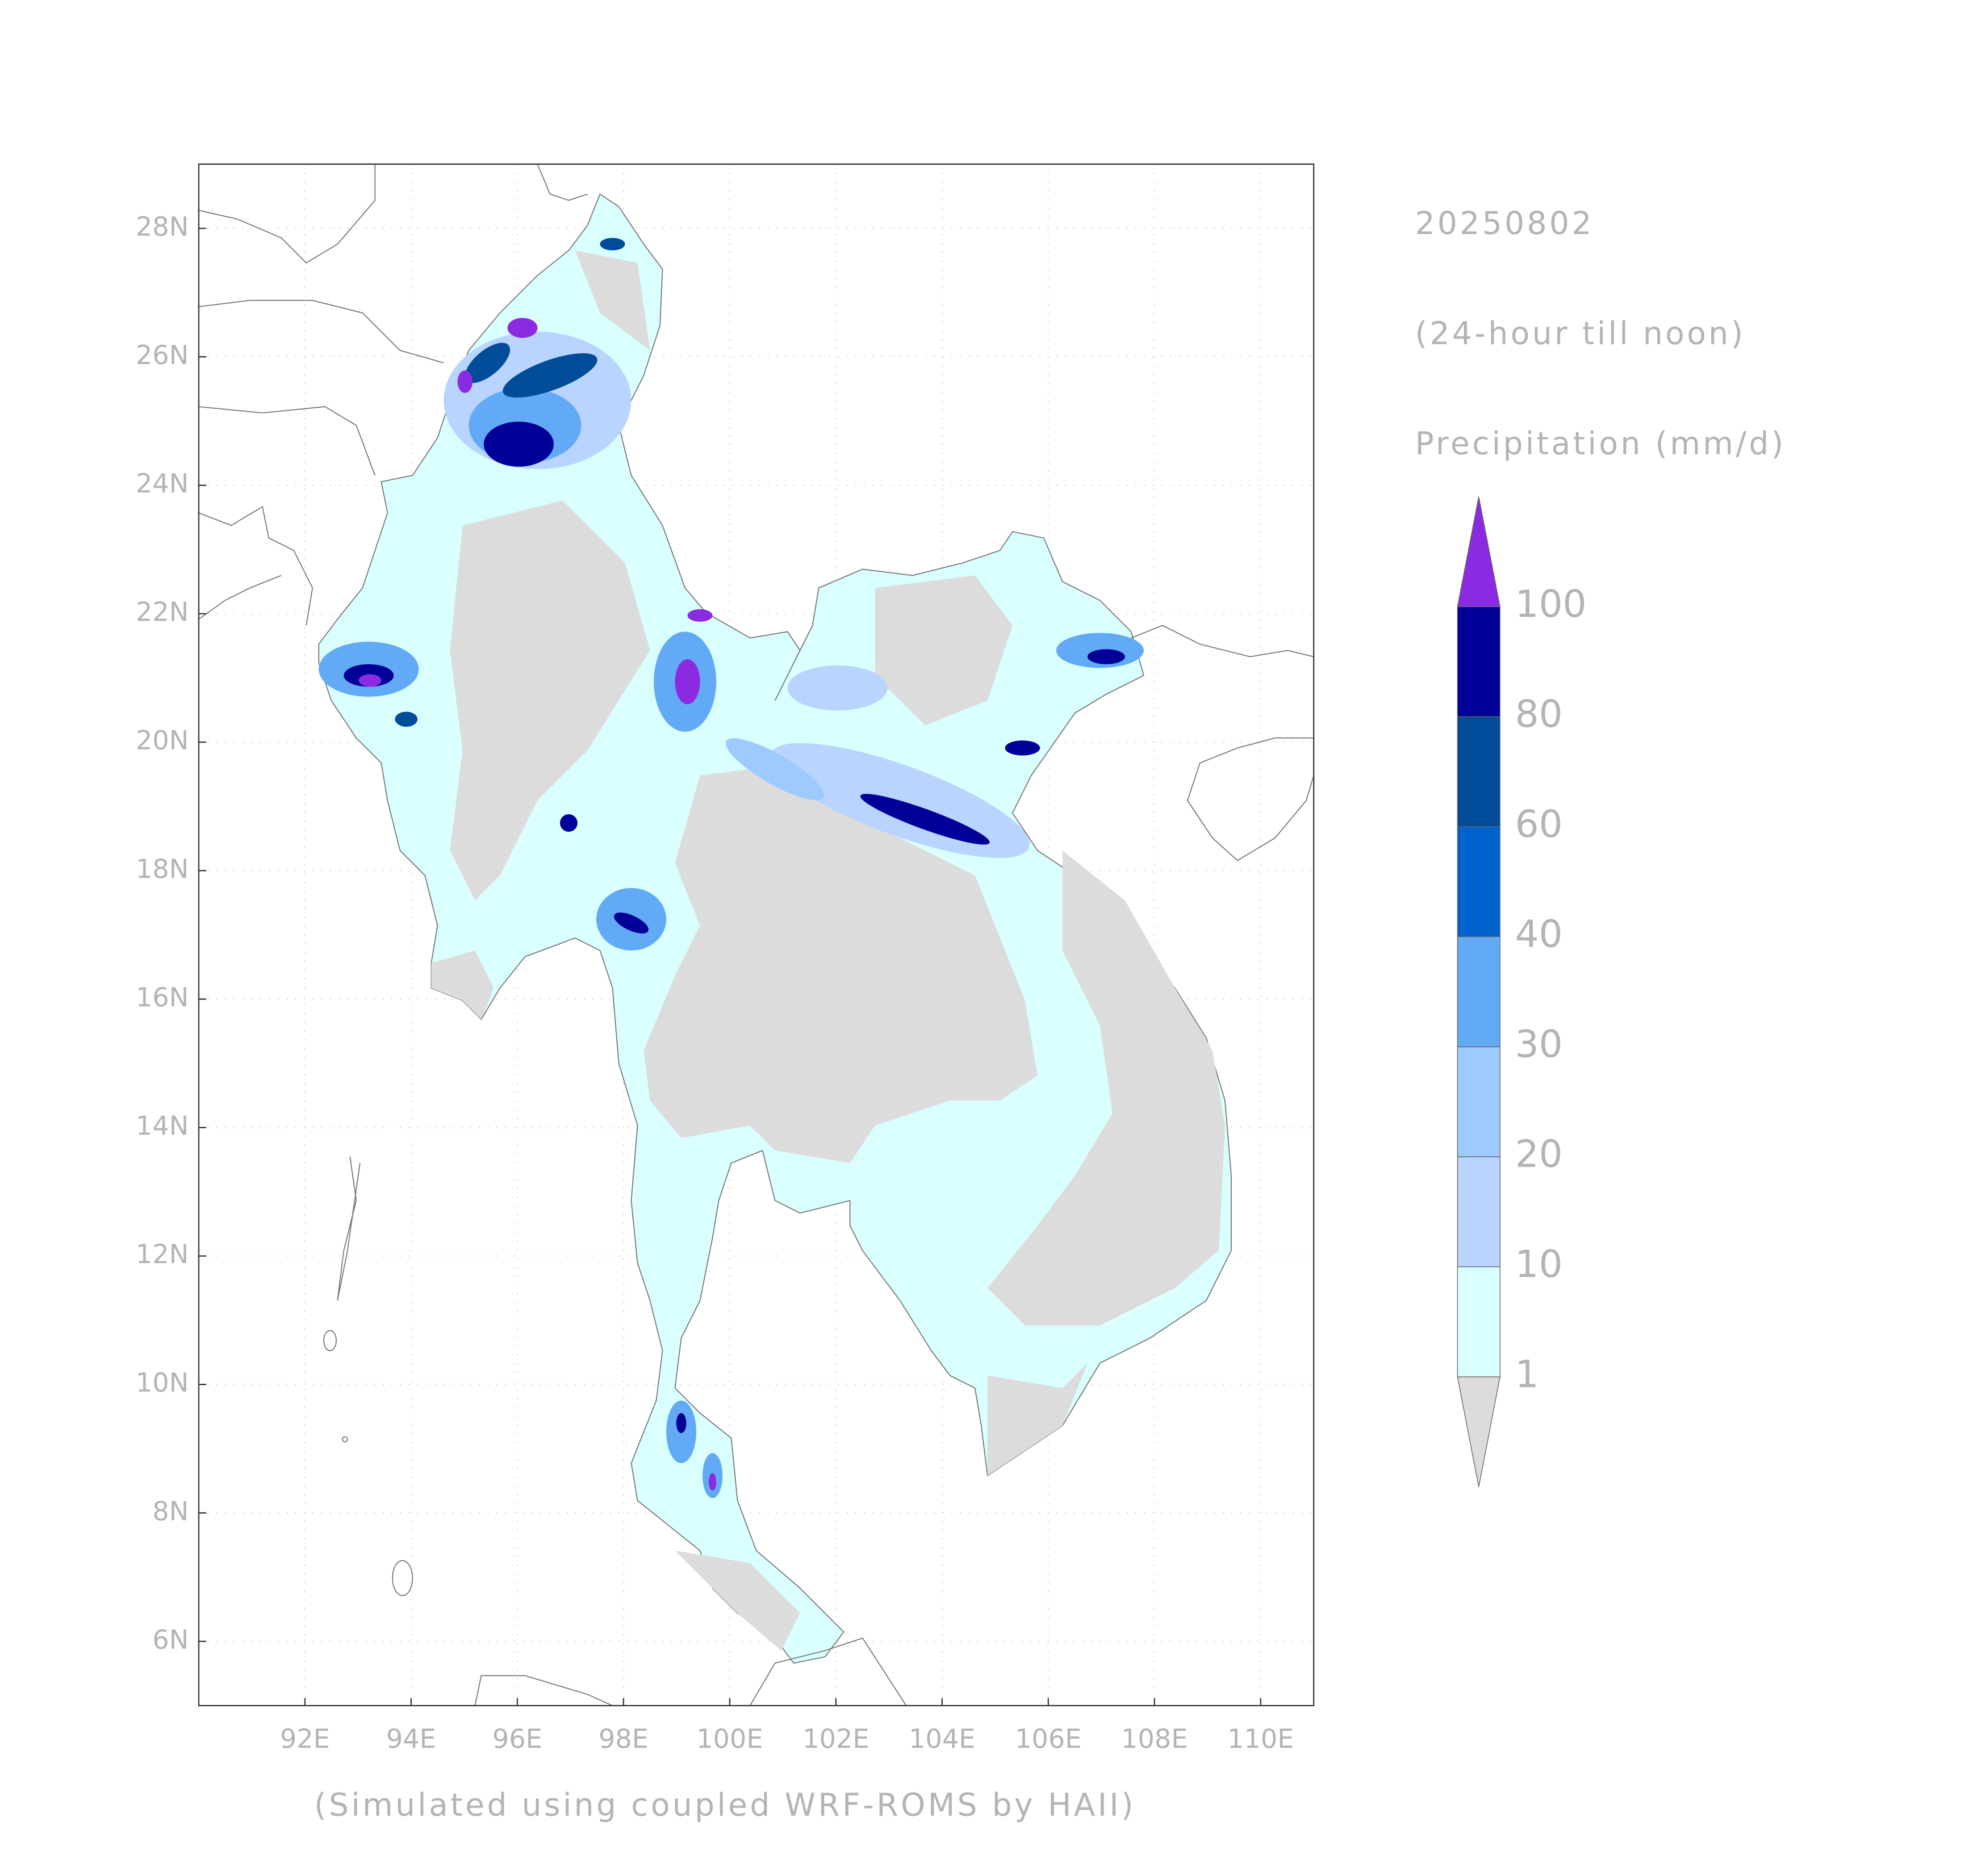  Describe the element at coordinates (1539, 714) in the screenshot. I see `colorbar-label: 80` at that location.